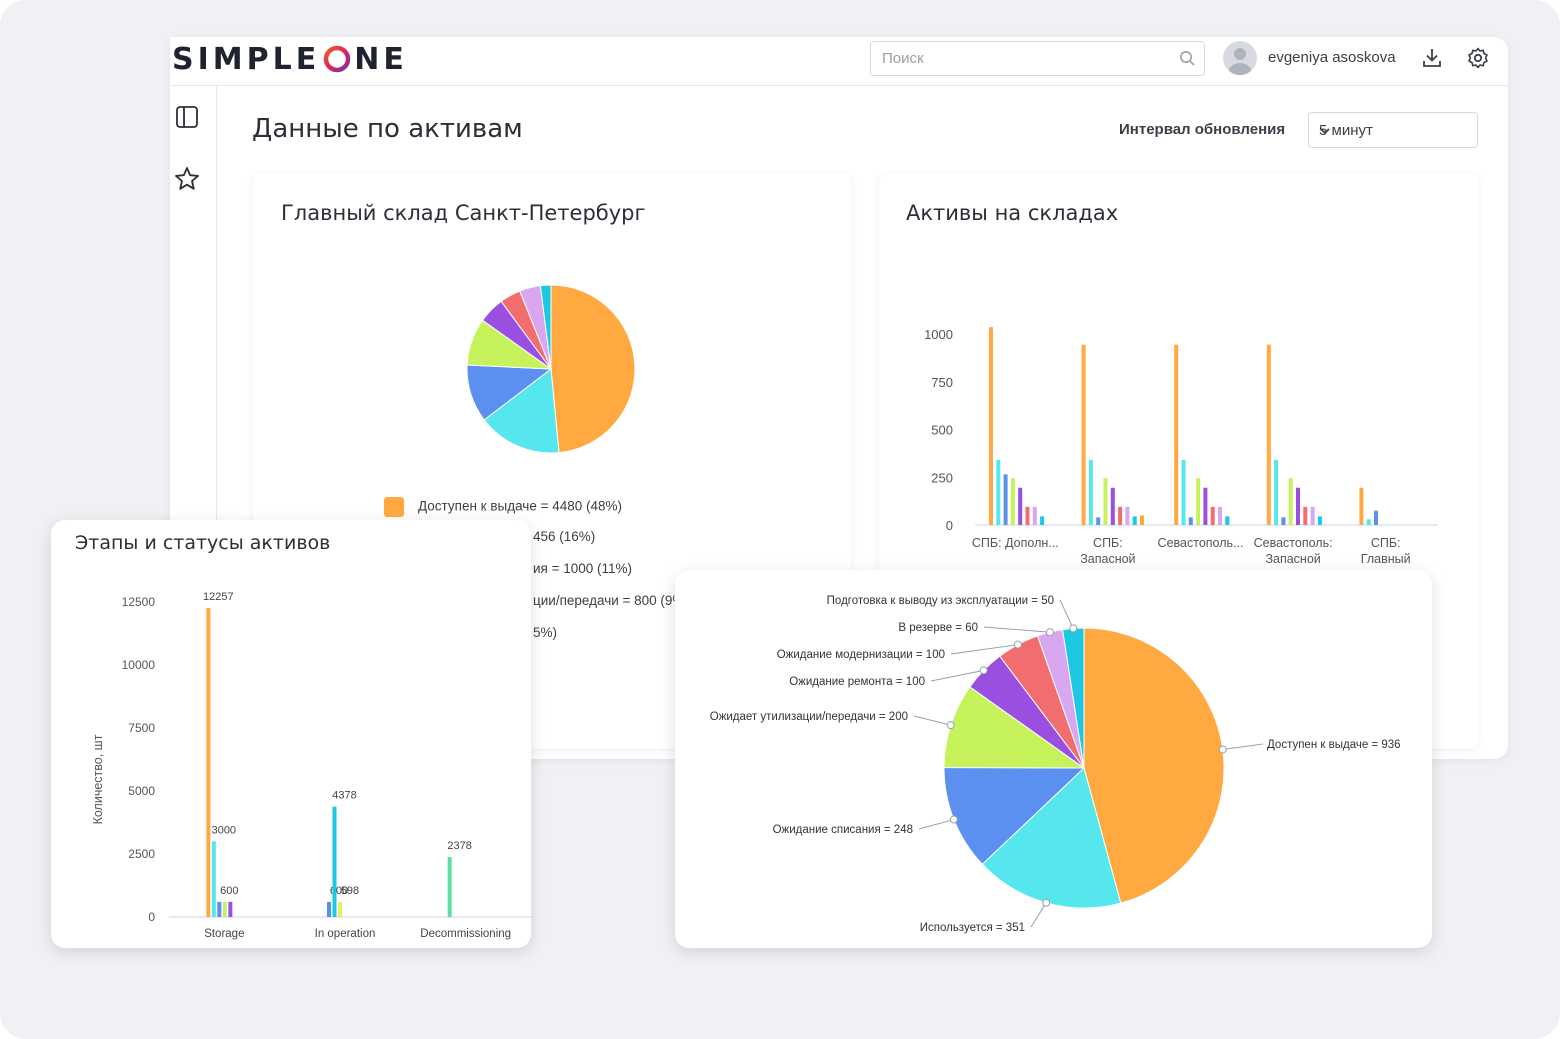 Image resolution: width=1560 pixels, height=1039 pixels. I want to click on legend-item: ции/передачи = 800 (9%, so click(608, 600).